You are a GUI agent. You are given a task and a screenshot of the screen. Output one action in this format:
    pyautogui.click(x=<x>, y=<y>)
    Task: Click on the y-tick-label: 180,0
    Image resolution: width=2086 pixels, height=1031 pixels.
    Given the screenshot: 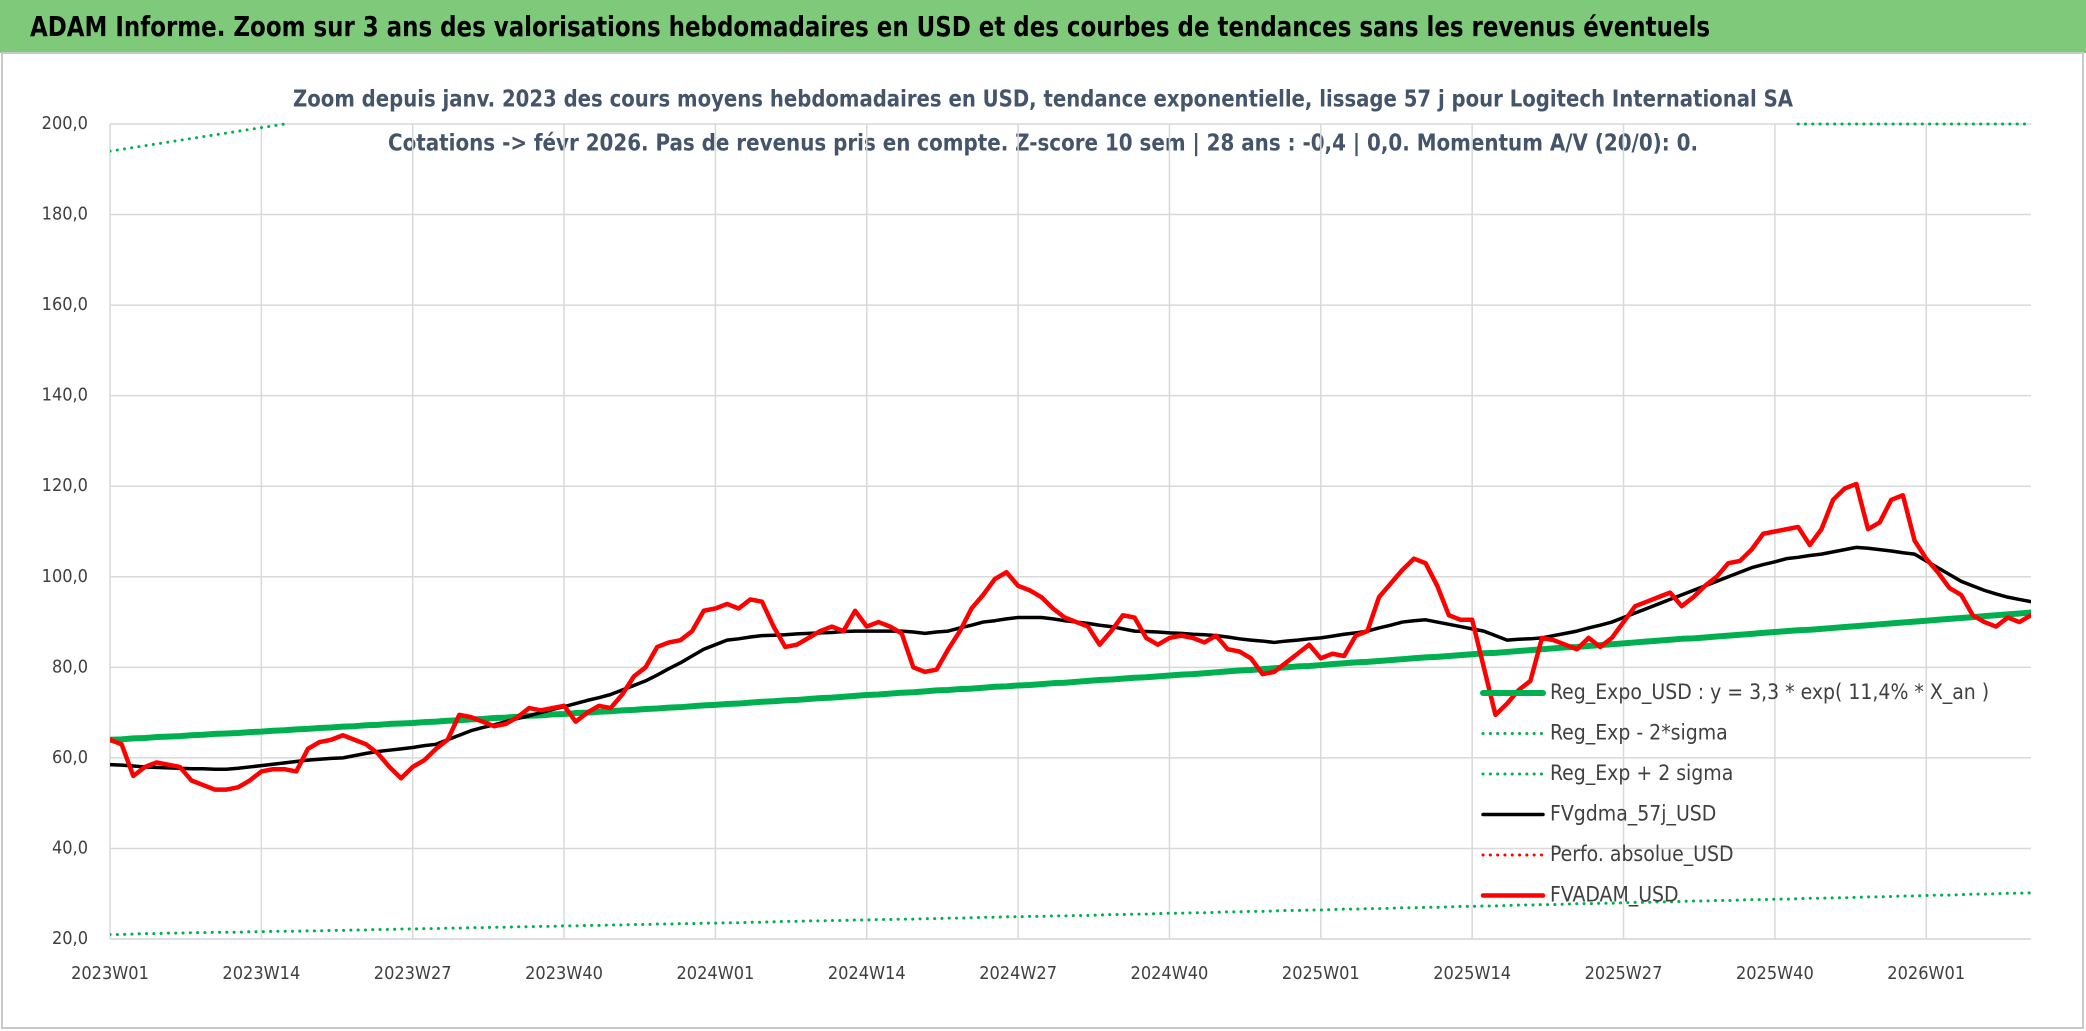 What is the action you would take?
    pyautogui.click(x=65, y=214)
    